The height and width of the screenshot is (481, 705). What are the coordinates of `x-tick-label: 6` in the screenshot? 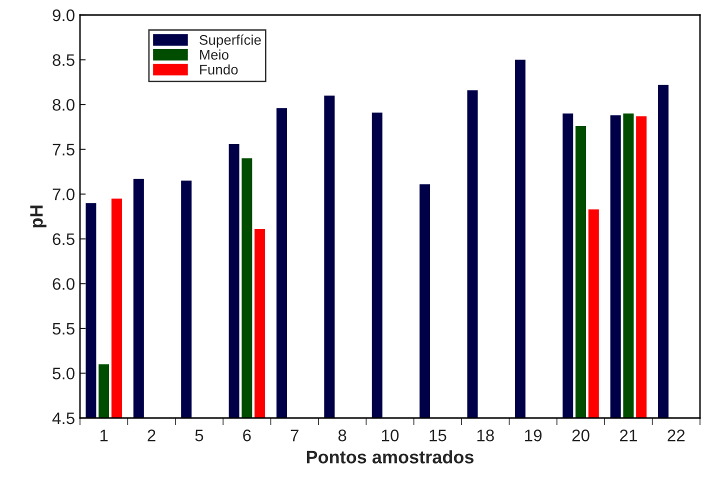 It's located at (247, 436).